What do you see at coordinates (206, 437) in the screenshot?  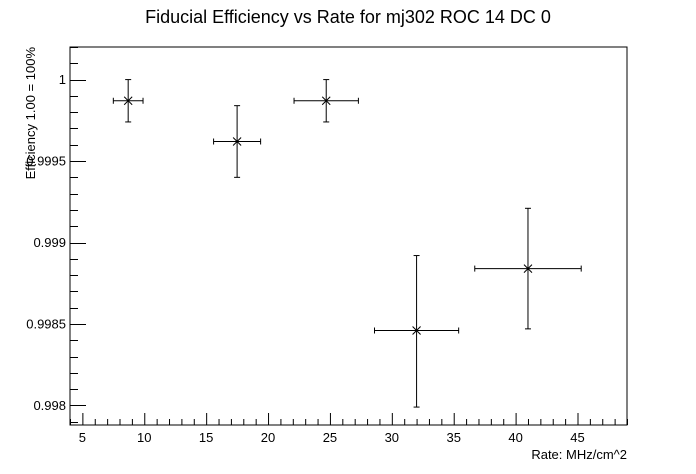 I see `x-tick-label: 15` at bounding box center [206, 437].